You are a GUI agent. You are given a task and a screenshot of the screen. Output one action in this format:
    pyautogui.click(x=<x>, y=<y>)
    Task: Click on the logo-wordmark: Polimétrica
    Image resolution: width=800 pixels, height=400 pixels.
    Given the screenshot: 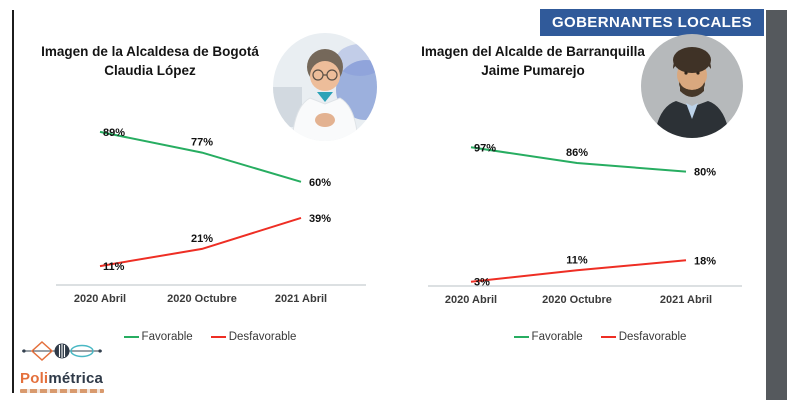 What is the action you would take?
    pyautogui.click(x=80, y=378)
    